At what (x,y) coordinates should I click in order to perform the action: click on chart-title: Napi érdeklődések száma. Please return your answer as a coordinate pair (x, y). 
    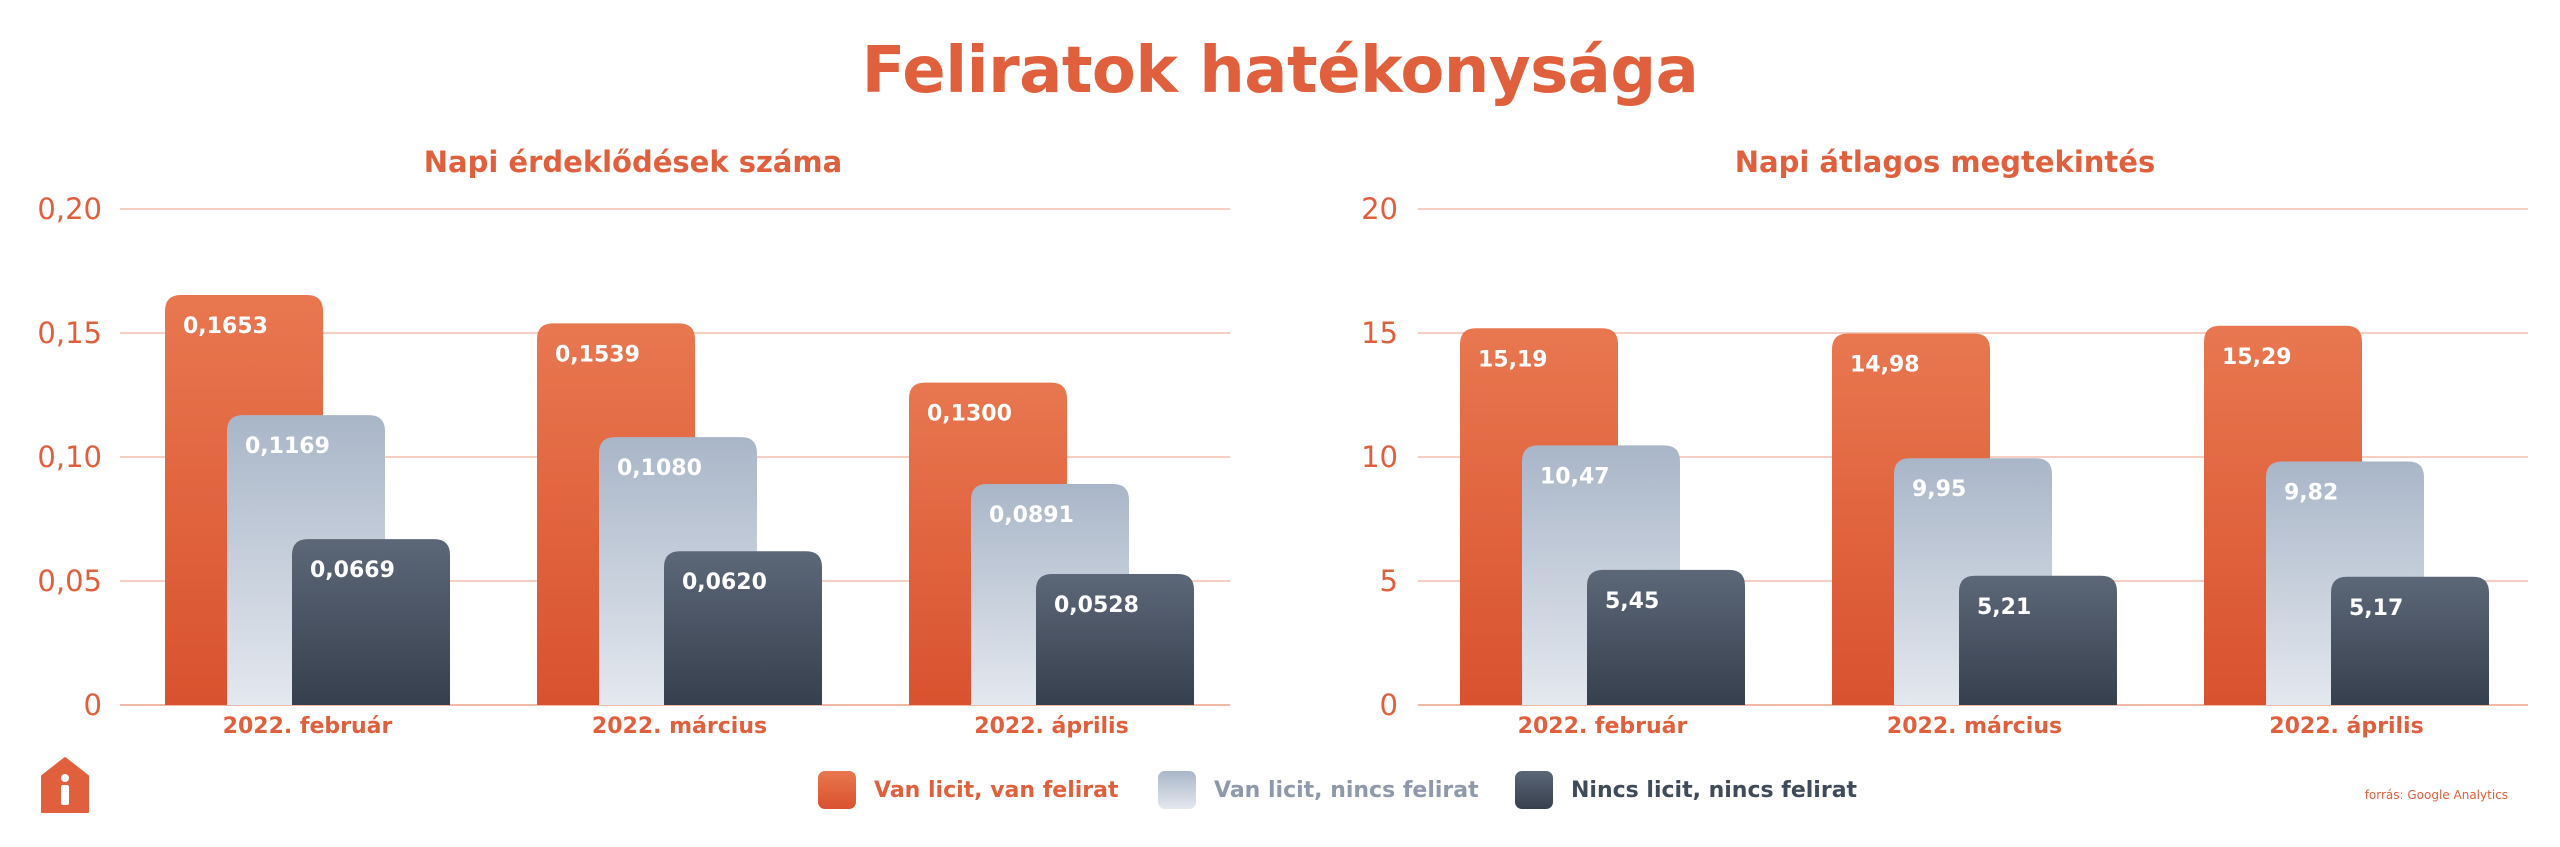
    Looking at the image, I should click on (633, 162).